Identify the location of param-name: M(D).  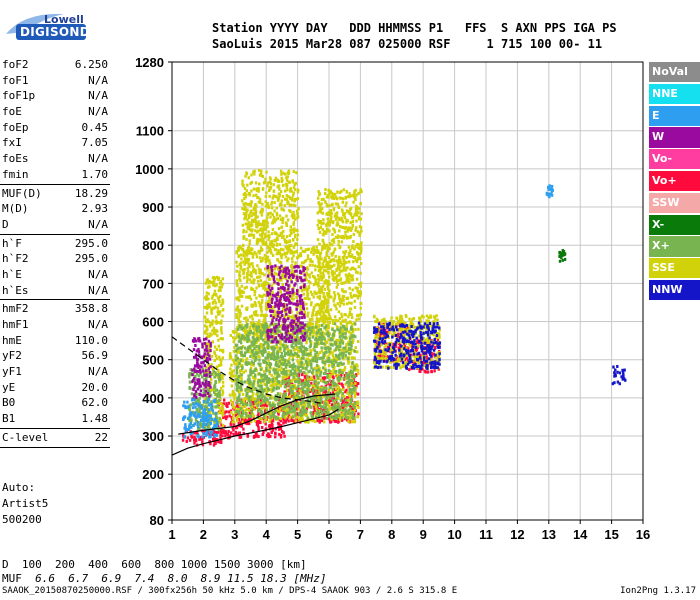
(15, 209).